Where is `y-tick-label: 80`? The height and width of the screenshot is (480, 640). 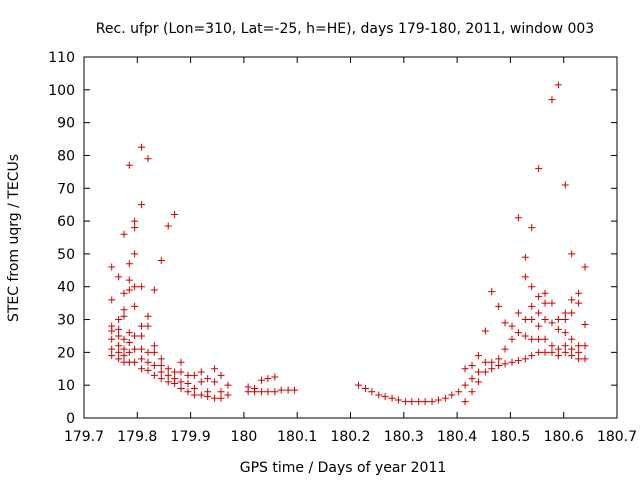
y-tick-label: 80 is located at coordinates (66, 156).